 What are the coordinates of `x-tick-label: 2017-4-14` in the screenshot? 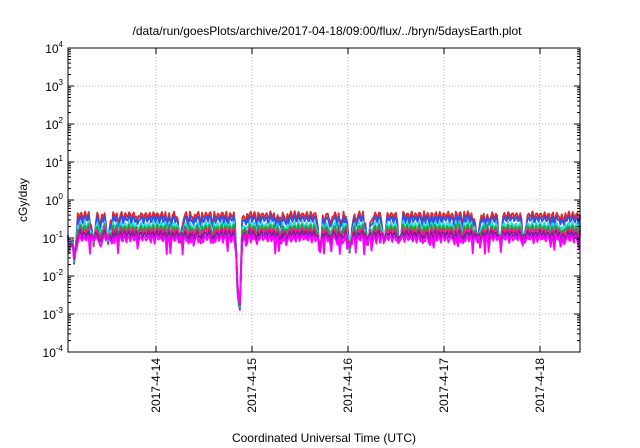 It's located at (156, 385).